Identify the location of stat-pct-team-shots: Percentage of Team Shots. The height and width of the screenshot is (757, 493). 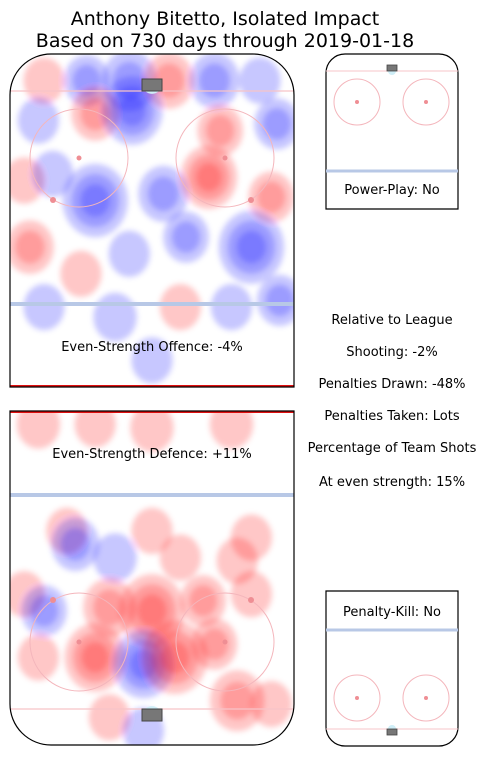
(392, 448).